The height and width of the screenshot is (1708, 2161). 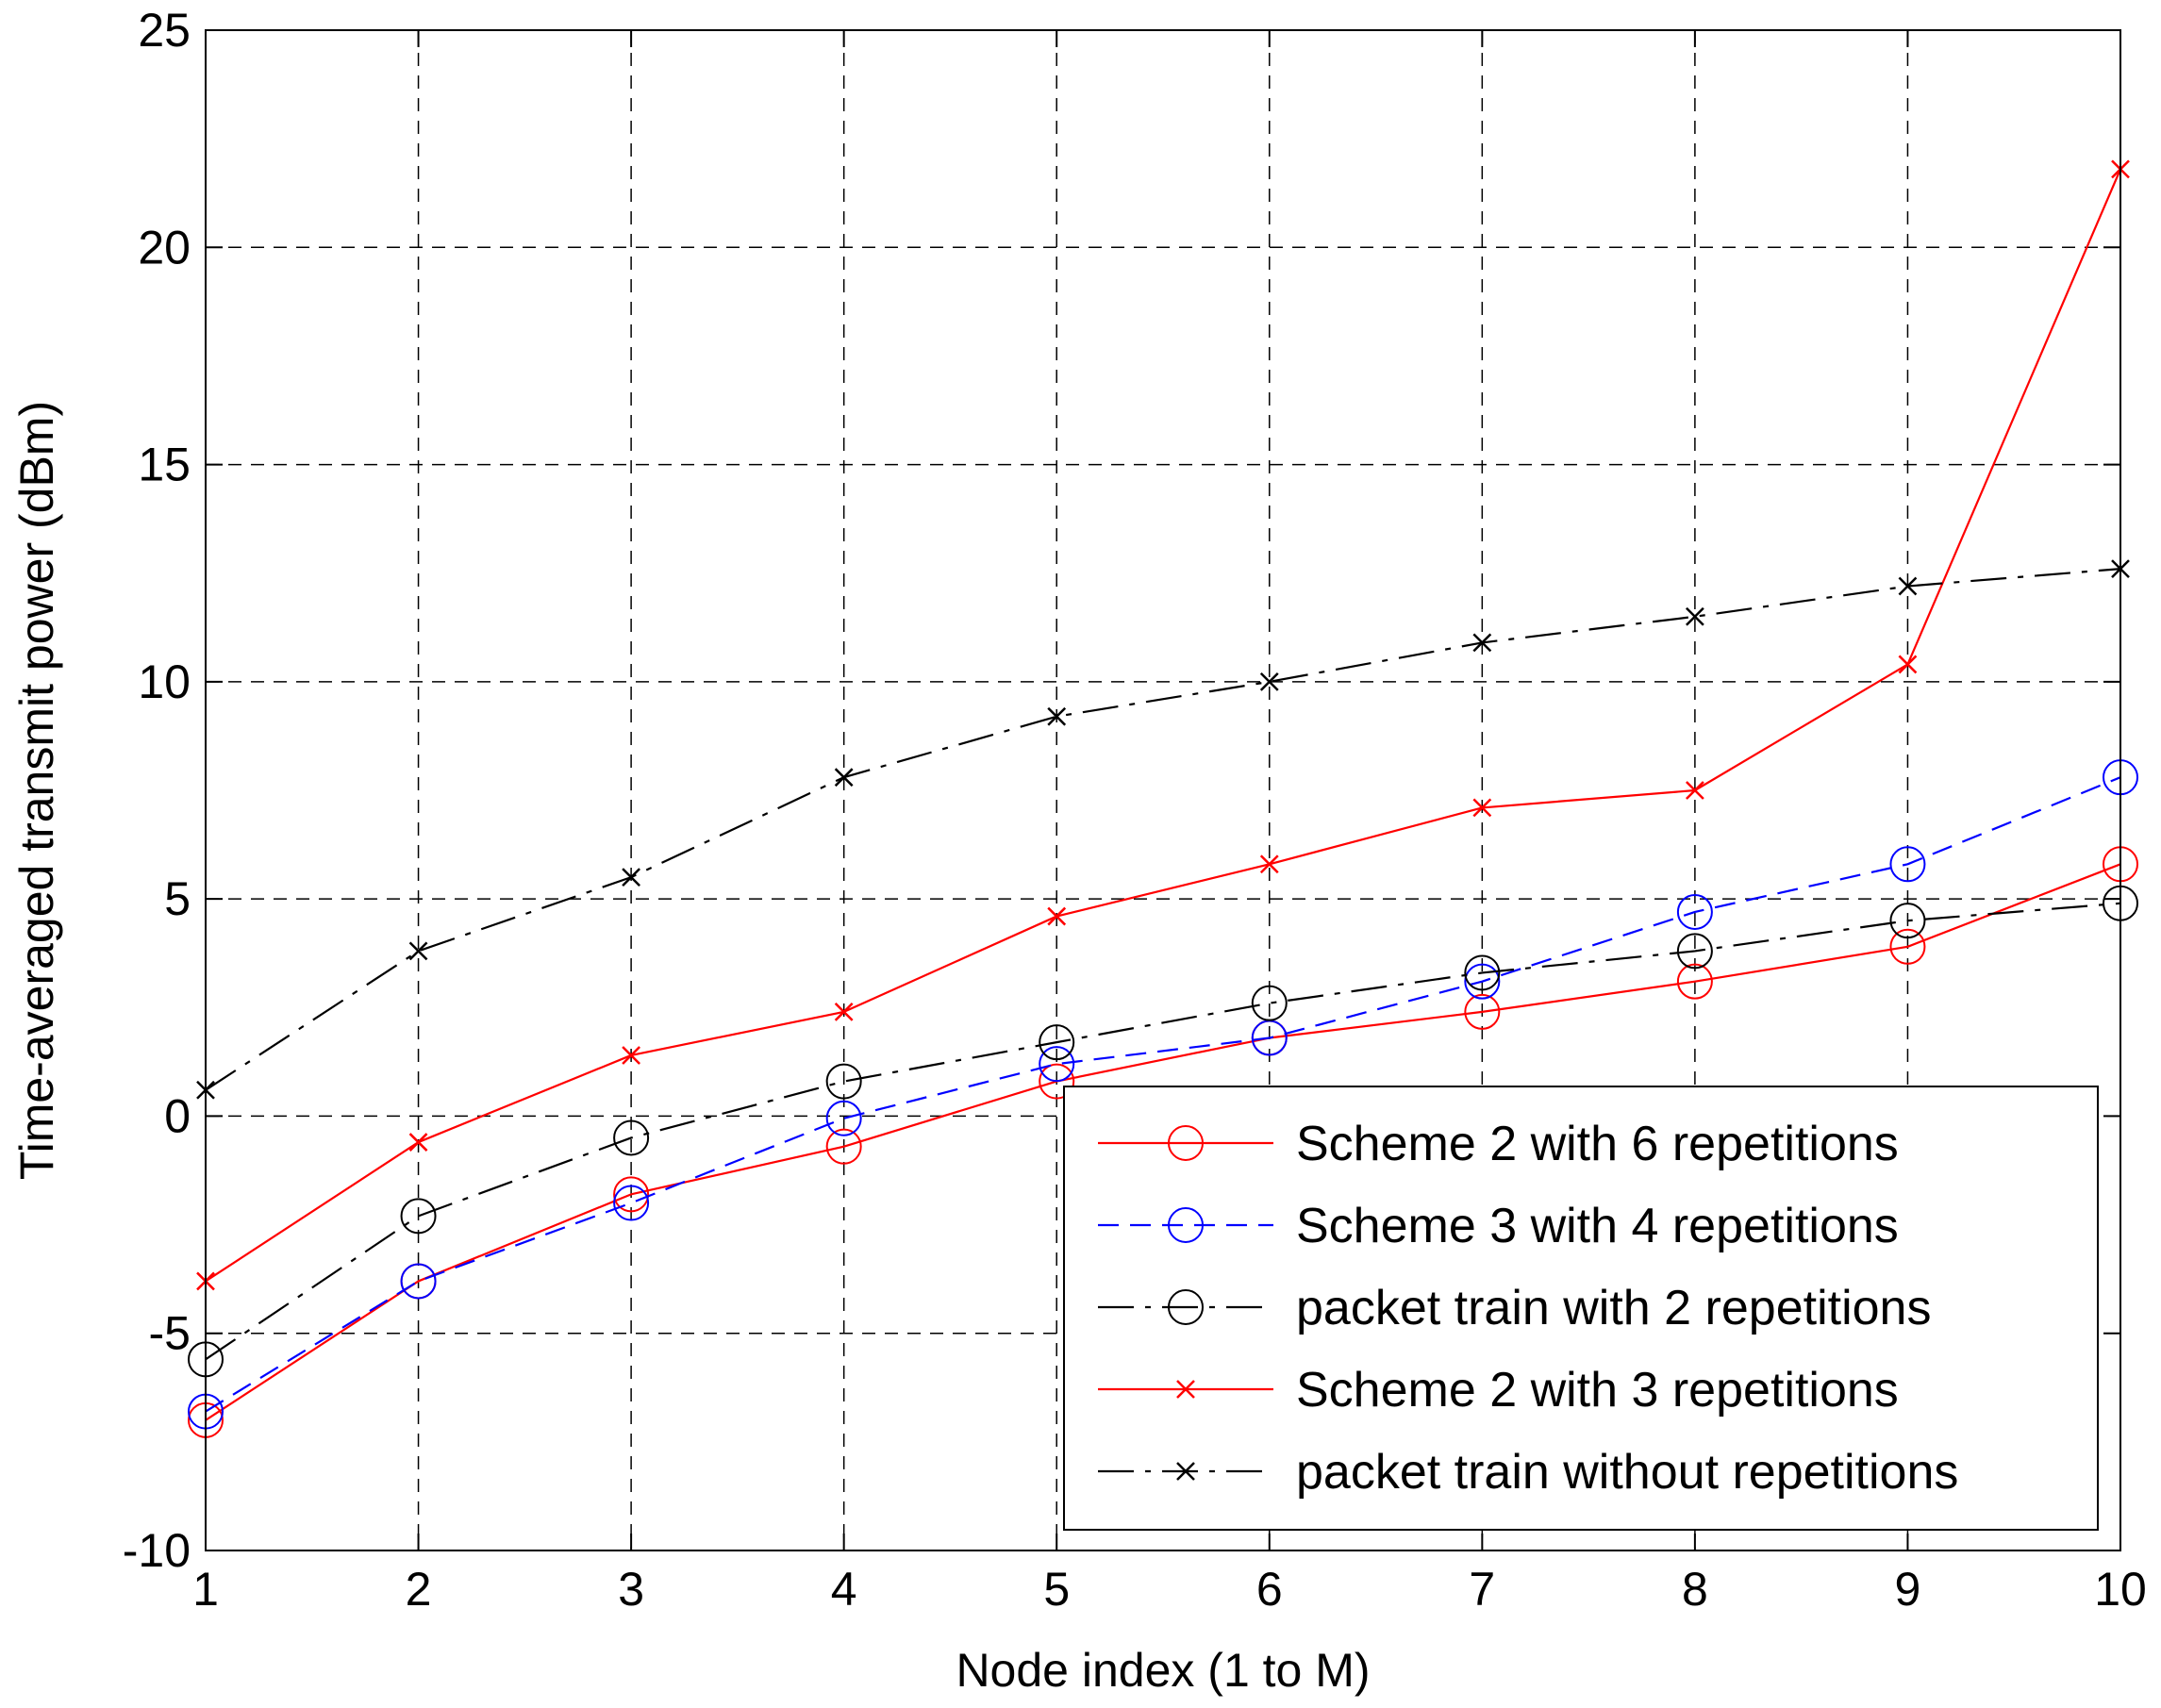 I want to click on legend-item: Scheme 2 with 6 repetitions, so click(x=1498, y=1144).